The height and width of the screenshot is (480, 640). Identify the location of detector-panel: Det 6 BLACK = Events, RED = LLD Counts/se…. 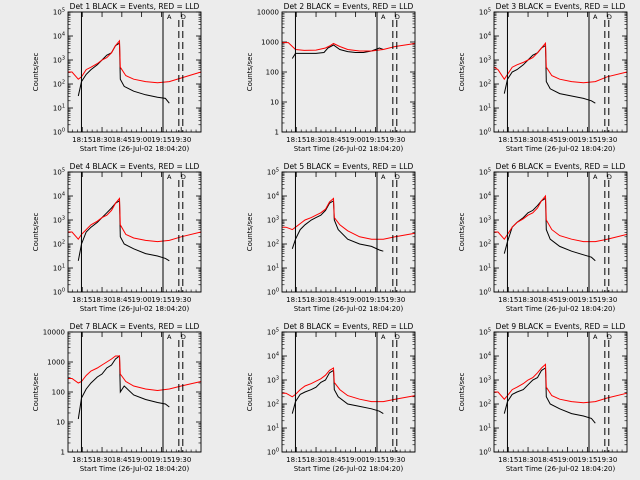
(543, 237).